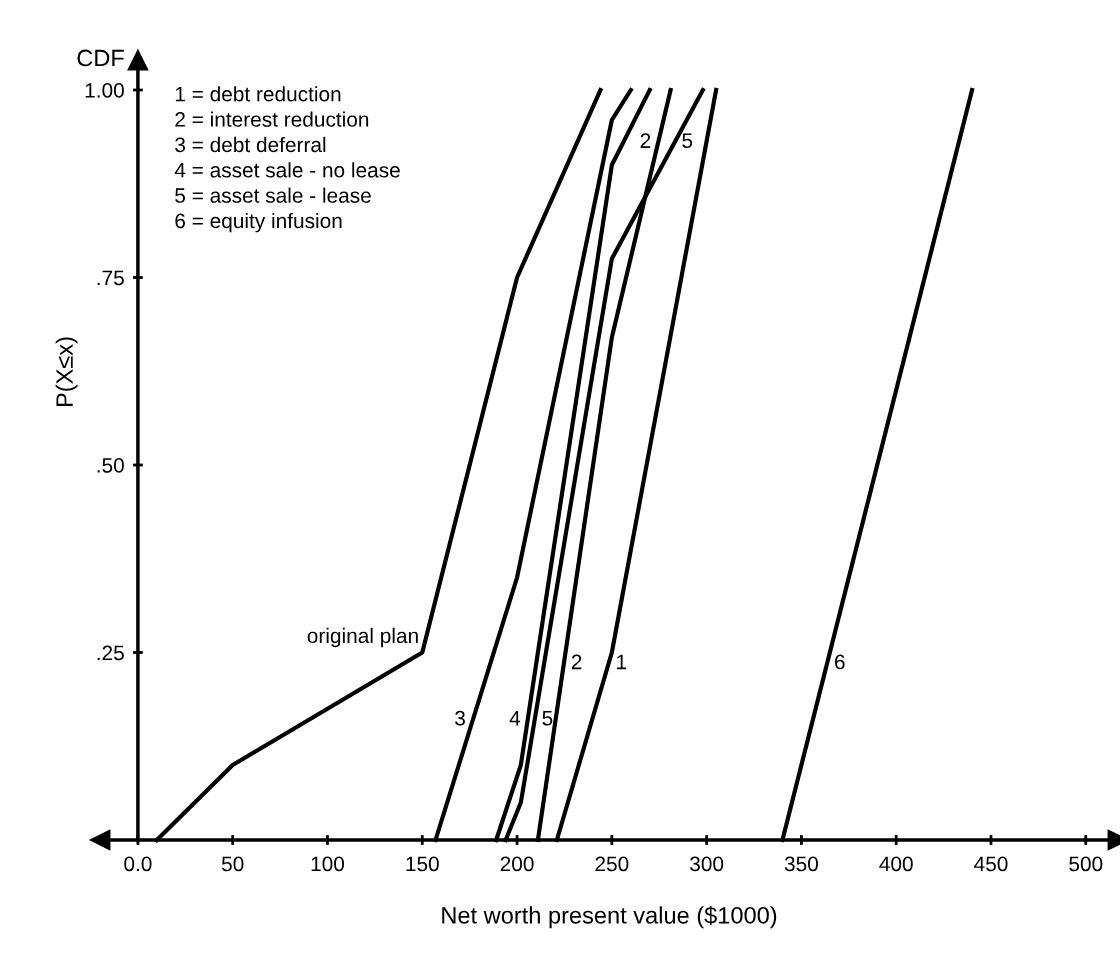  I want to click on x-tick-label: 300, so click(707, 864).